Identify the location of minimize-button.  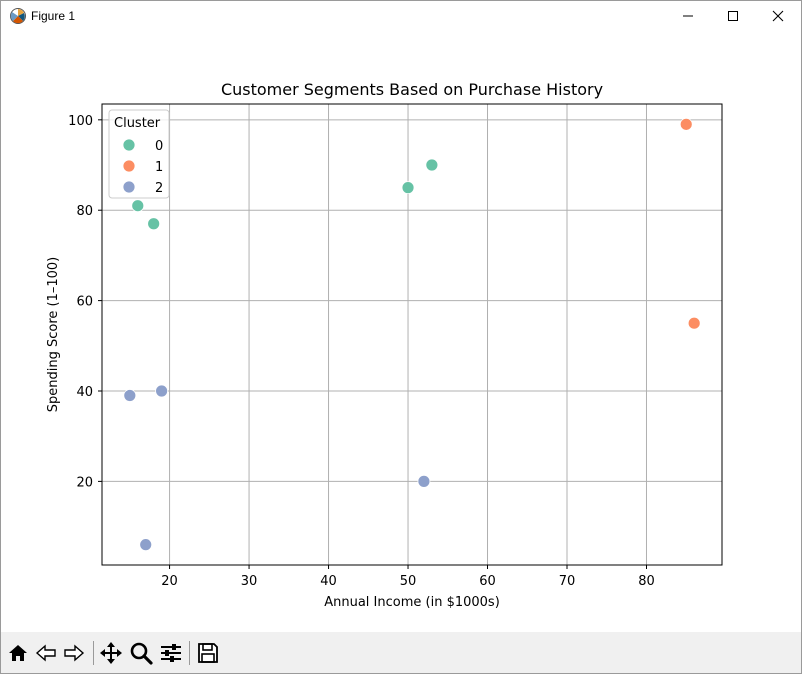
(688, 16).